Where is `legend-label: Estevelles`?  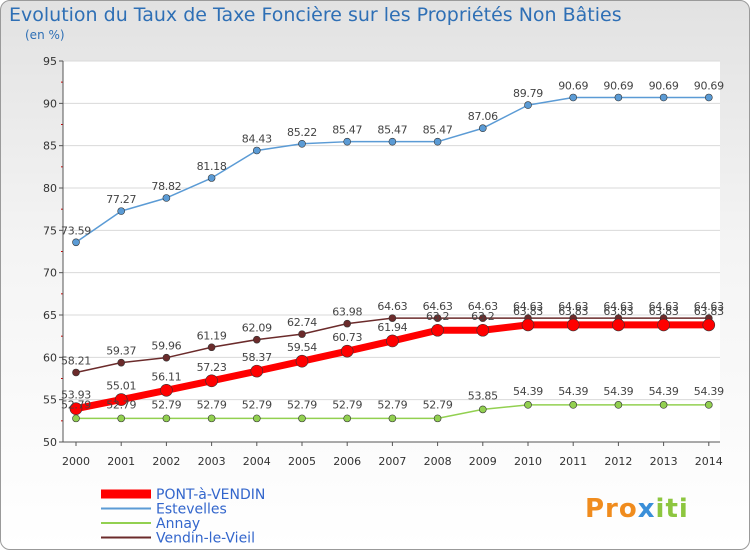 legend-label: Estevelles is located at coordinates (191, 510).